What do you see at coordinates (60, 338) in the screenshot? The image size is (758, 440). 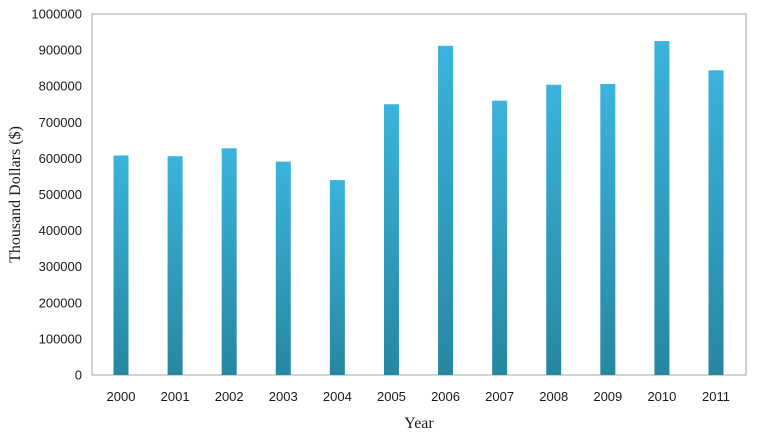 I see `y-tick-label: 100000` at bounding box center [60, 338].